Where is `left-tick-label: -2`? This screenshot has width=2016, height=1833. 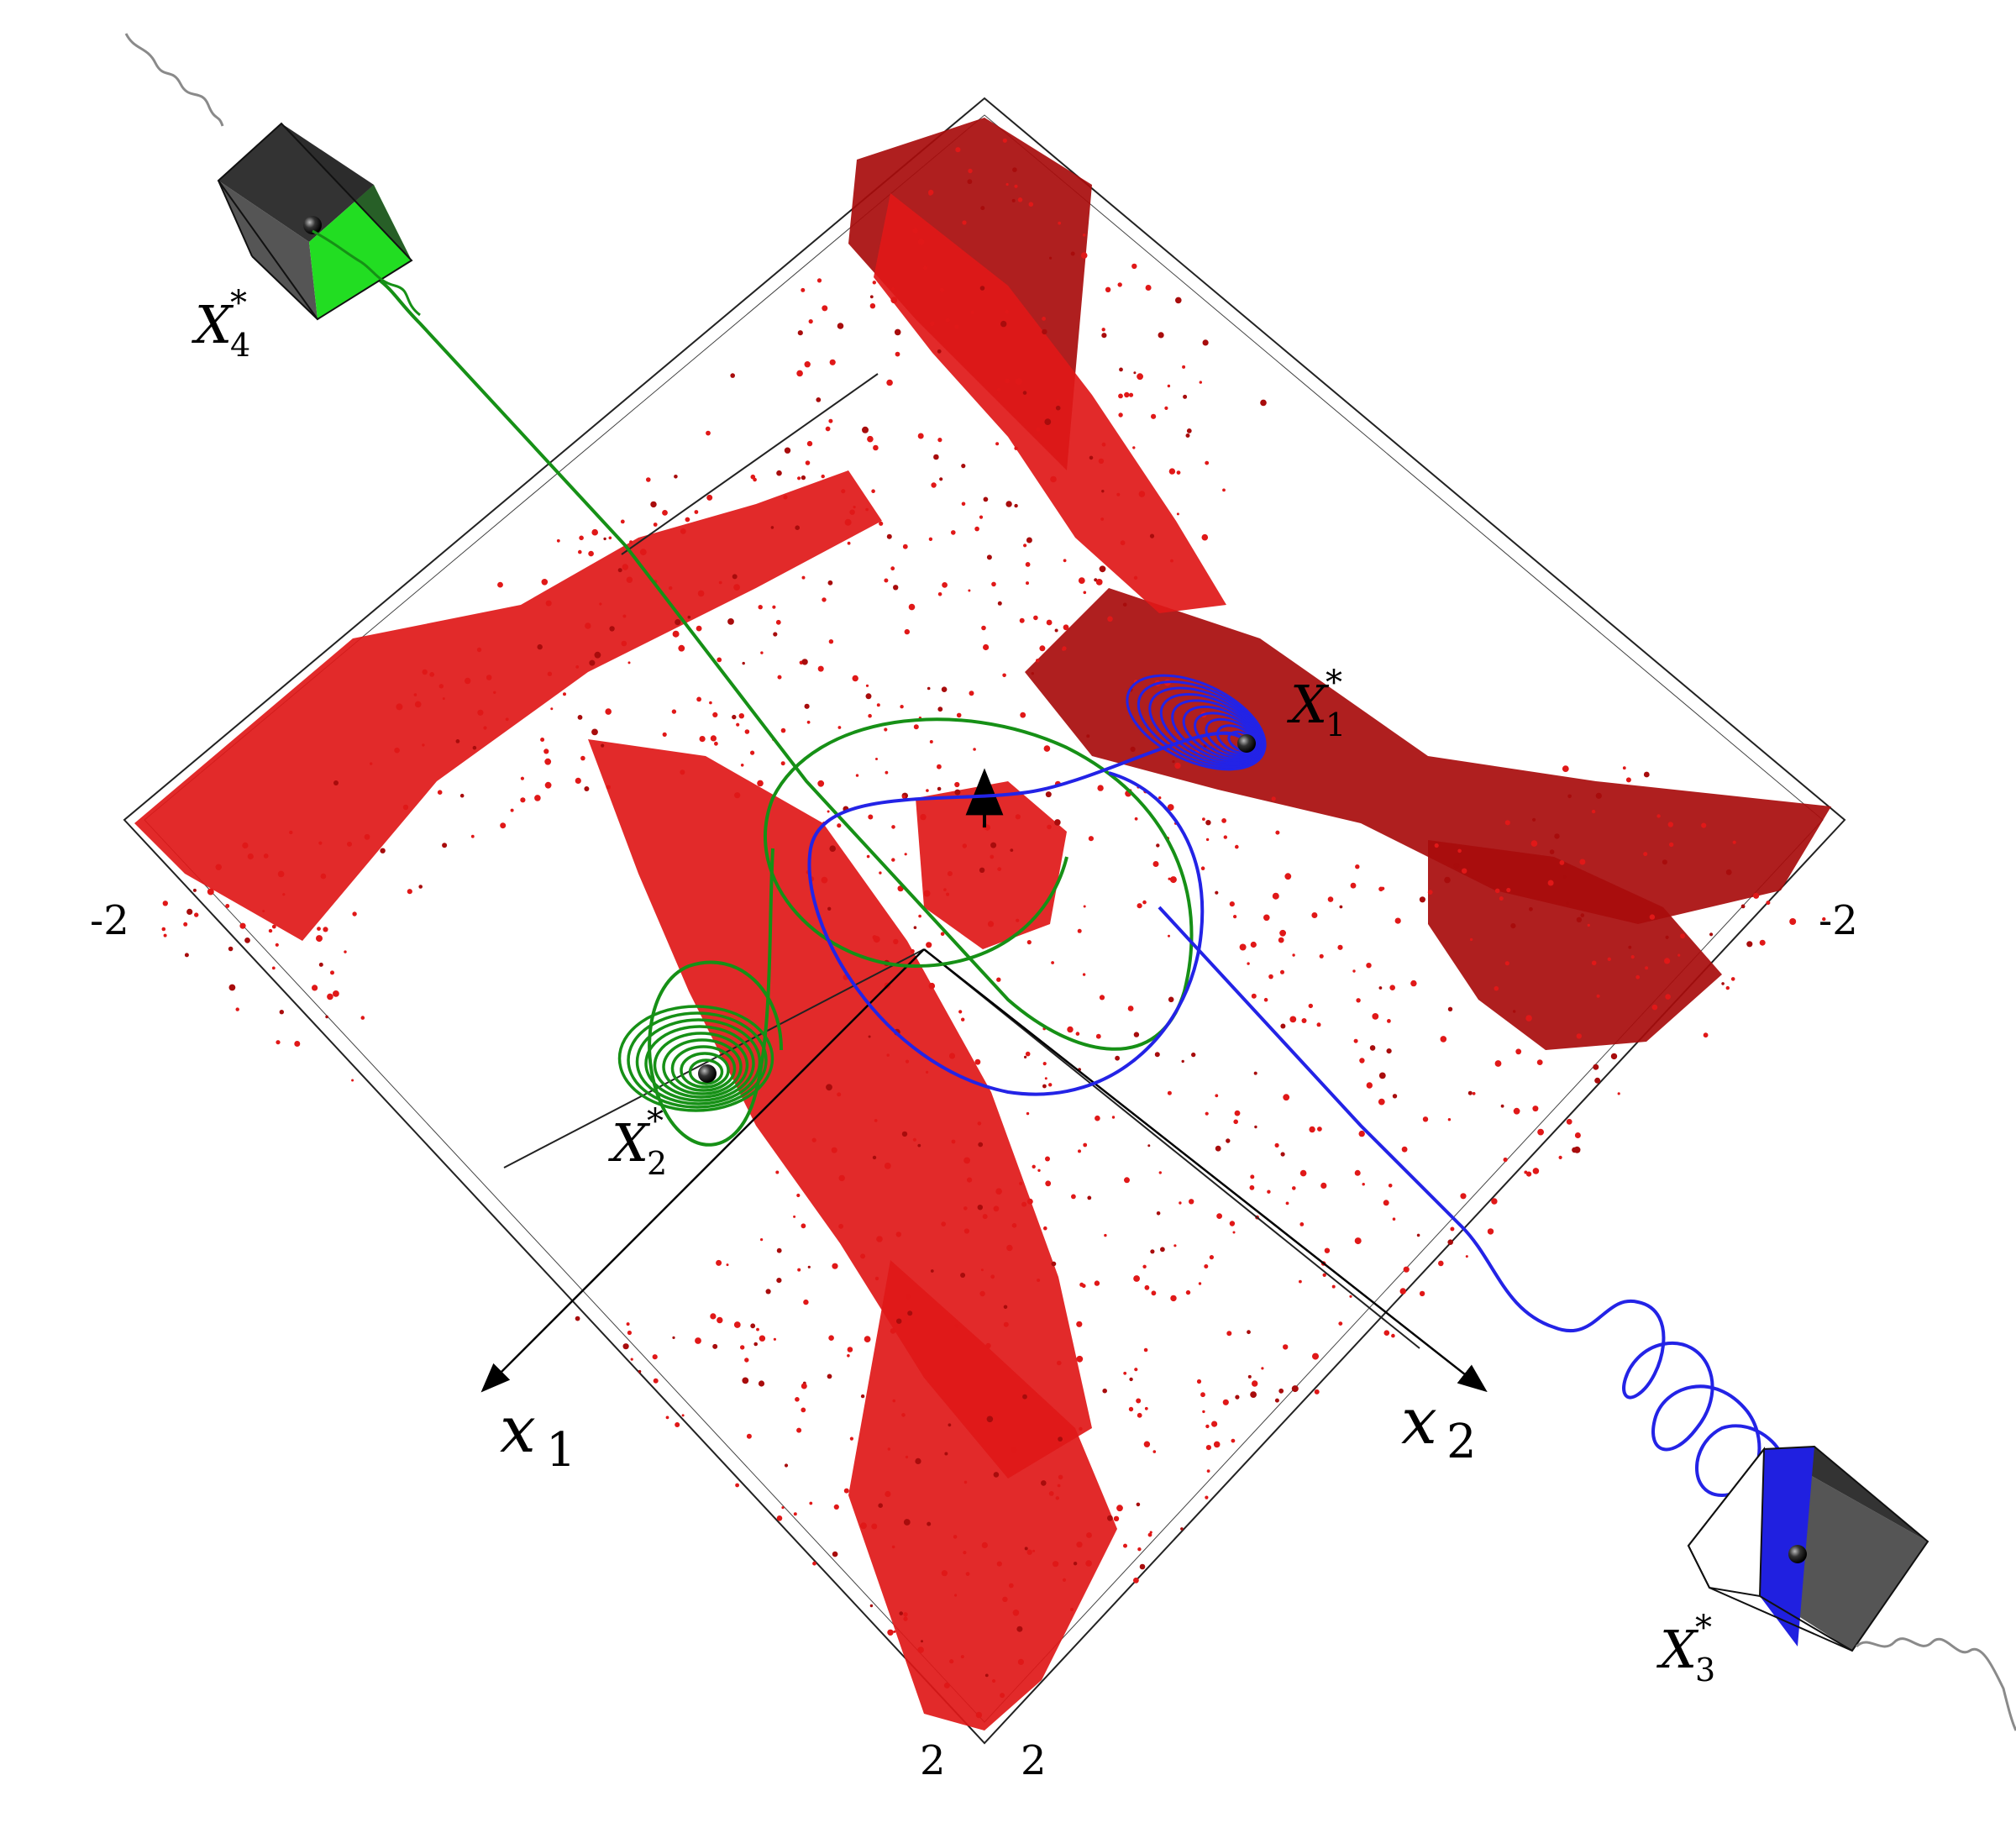
left-tick-label: -2 is located at coordinates (109, 920).